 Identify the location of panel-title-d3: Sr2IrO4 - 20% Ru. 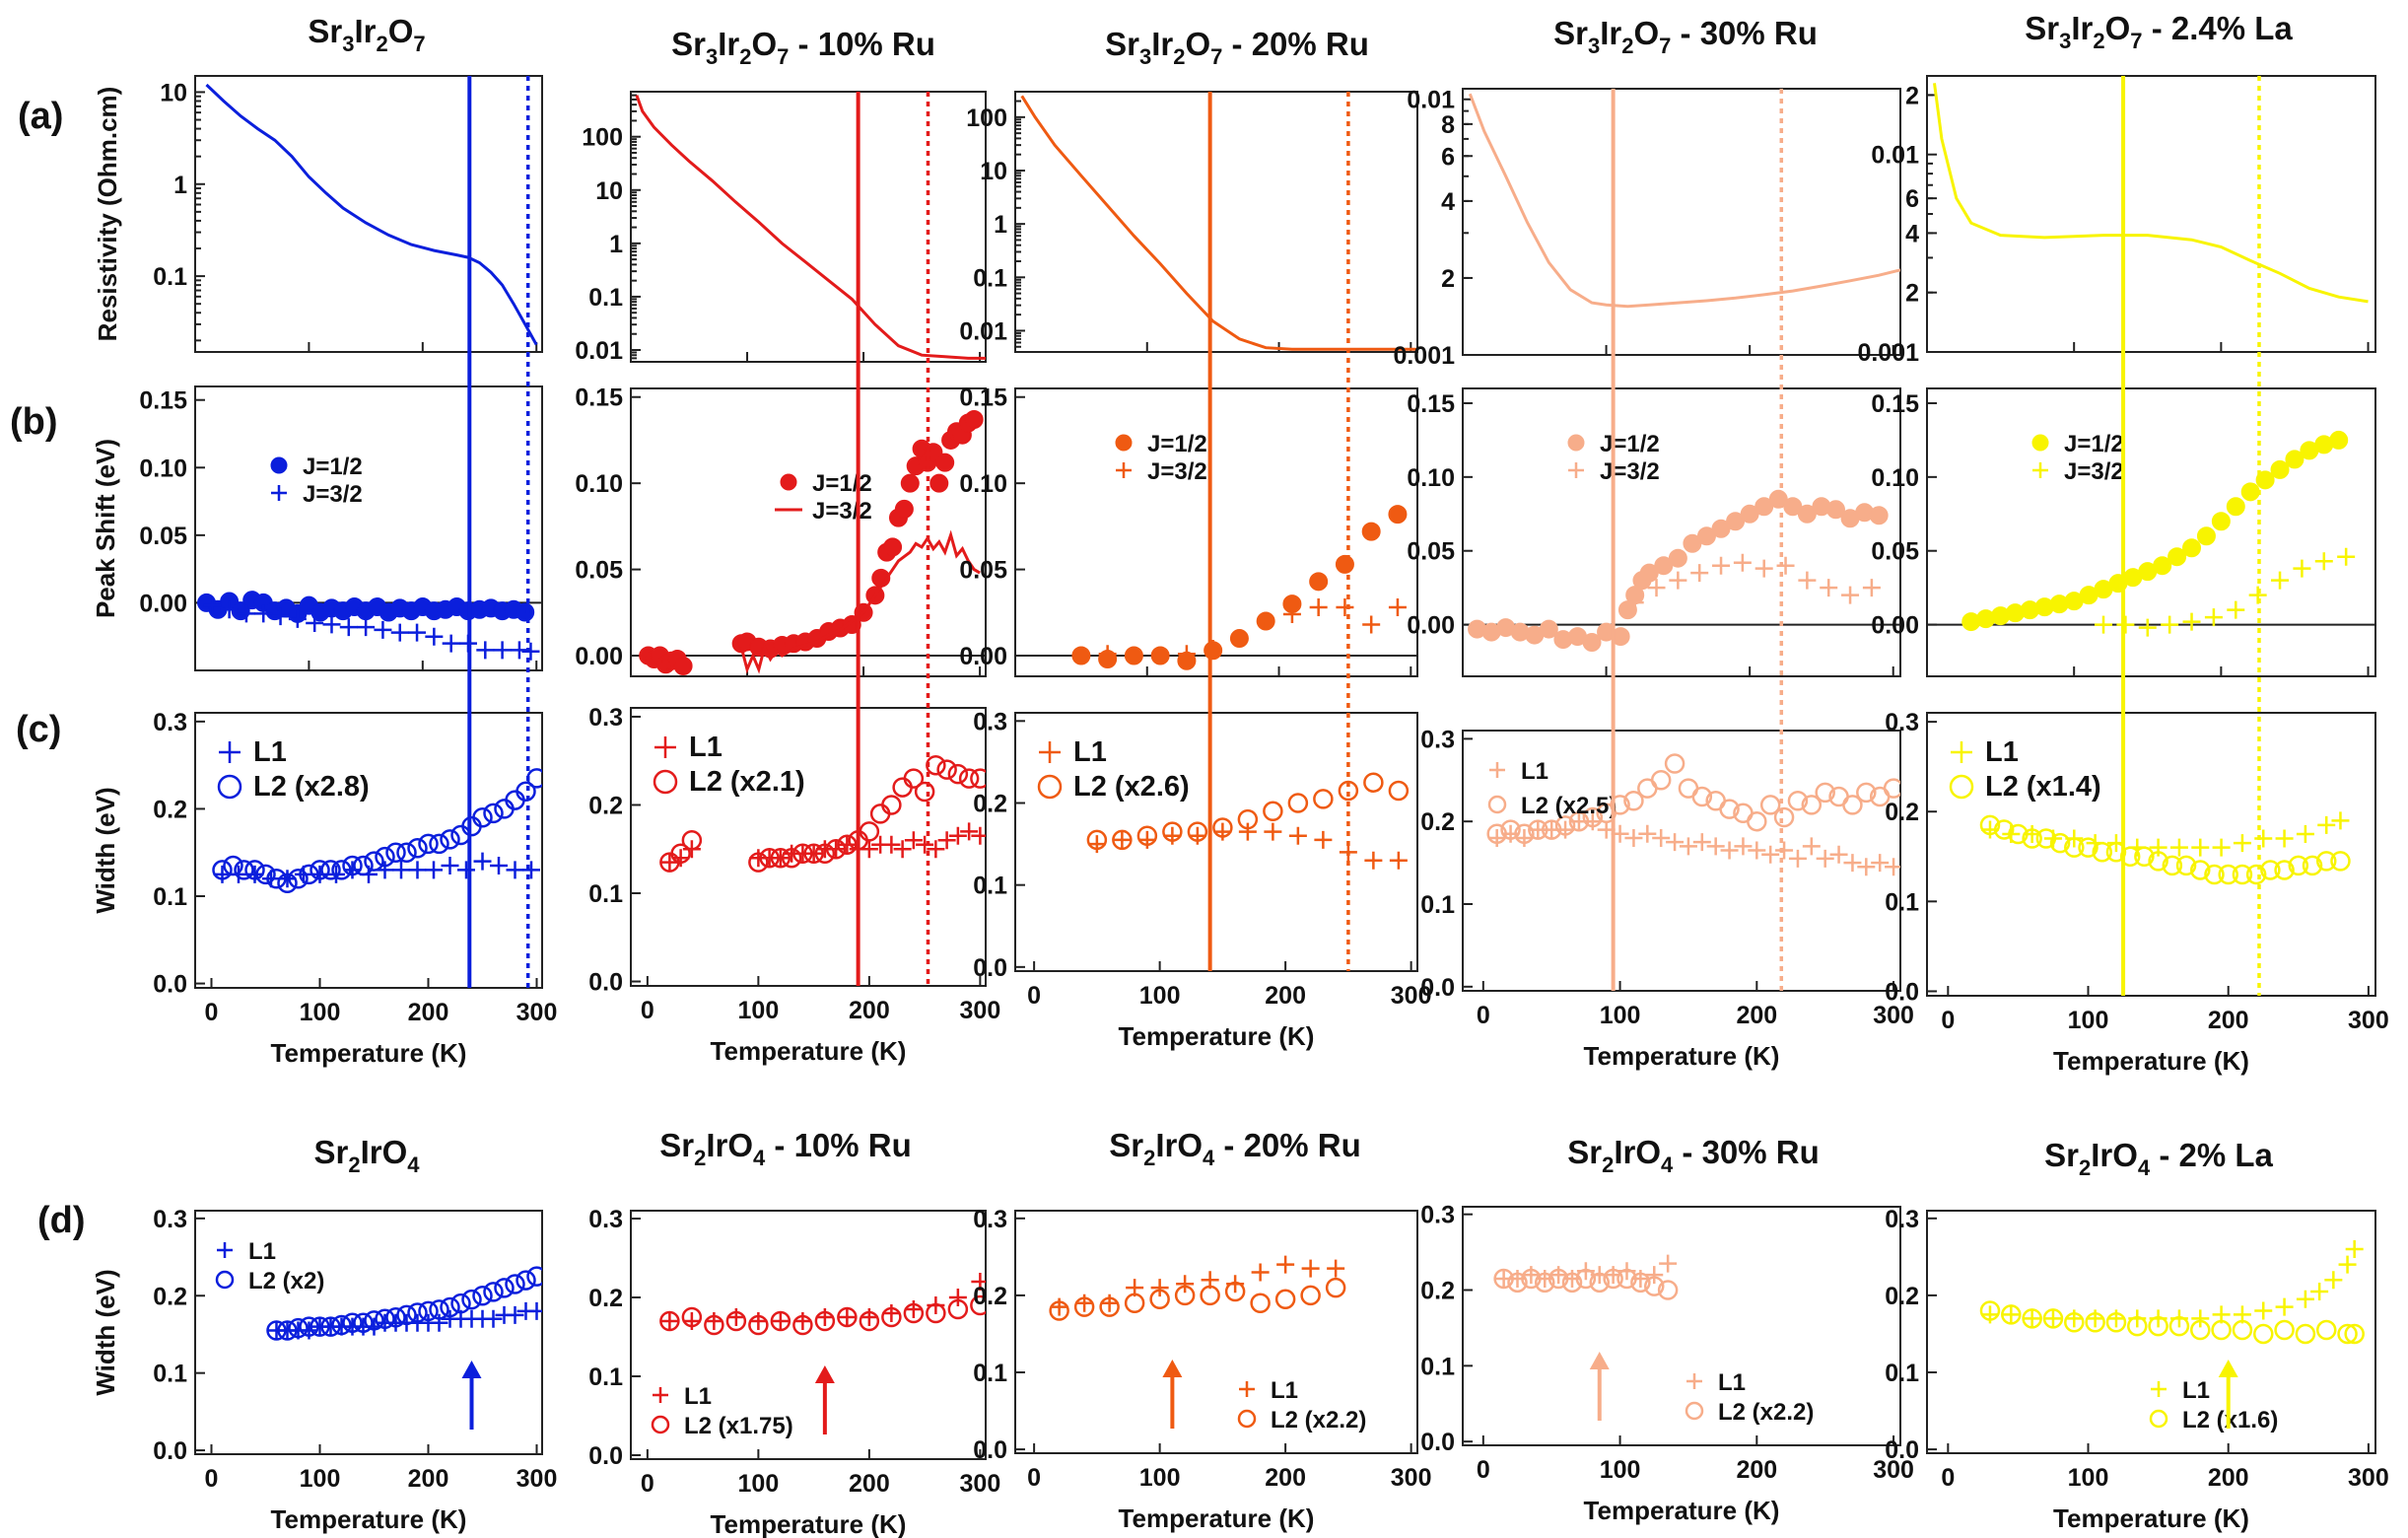
(1235, 1149).